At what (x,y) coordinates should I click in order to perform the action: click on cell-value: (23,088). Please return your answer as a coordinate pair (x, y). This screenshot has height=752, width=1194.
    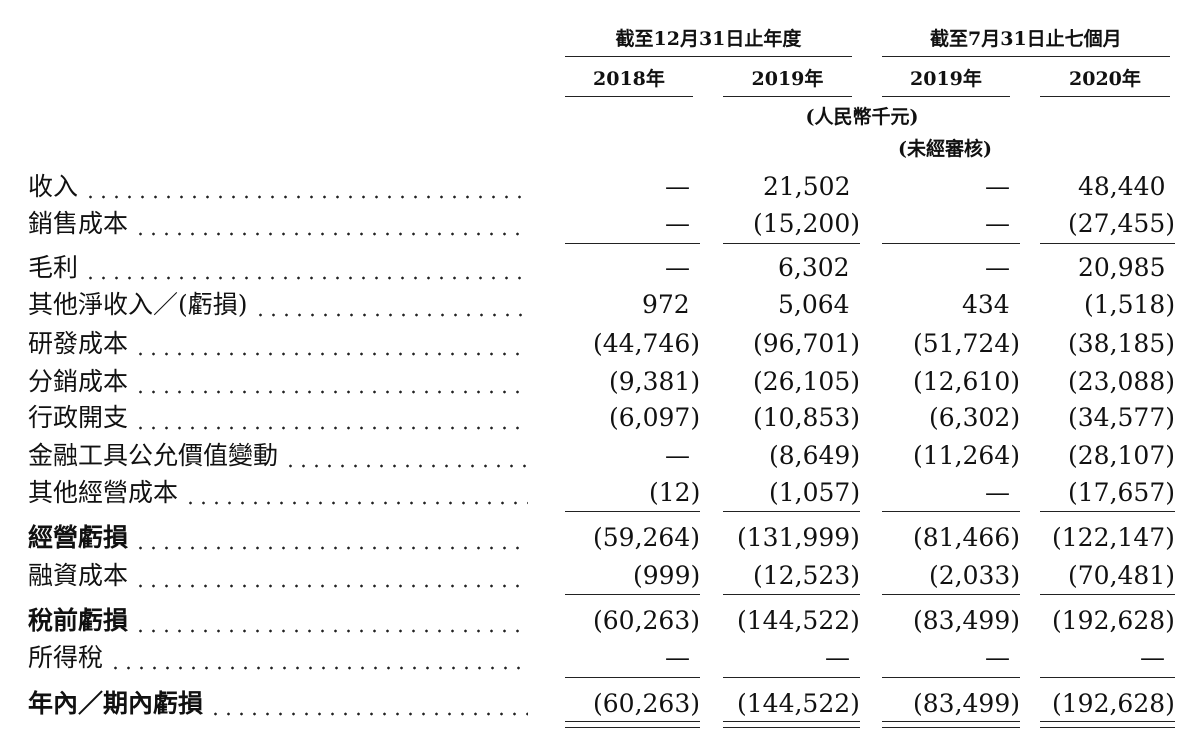
    Looking at the image, I should click on (1121, 381).